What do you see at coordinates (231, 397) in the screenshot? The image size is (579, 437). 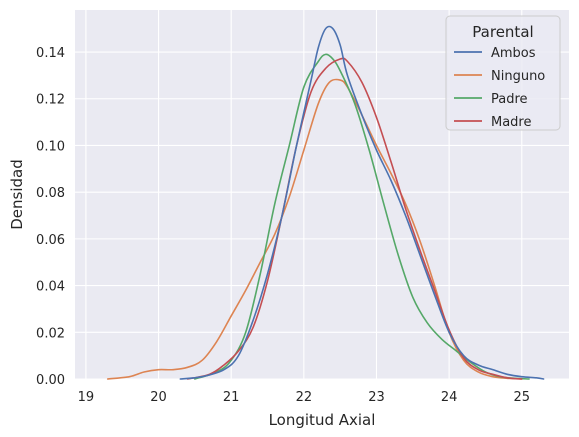 I see `x-tick-label: 21` at bounding box center [231, 397].